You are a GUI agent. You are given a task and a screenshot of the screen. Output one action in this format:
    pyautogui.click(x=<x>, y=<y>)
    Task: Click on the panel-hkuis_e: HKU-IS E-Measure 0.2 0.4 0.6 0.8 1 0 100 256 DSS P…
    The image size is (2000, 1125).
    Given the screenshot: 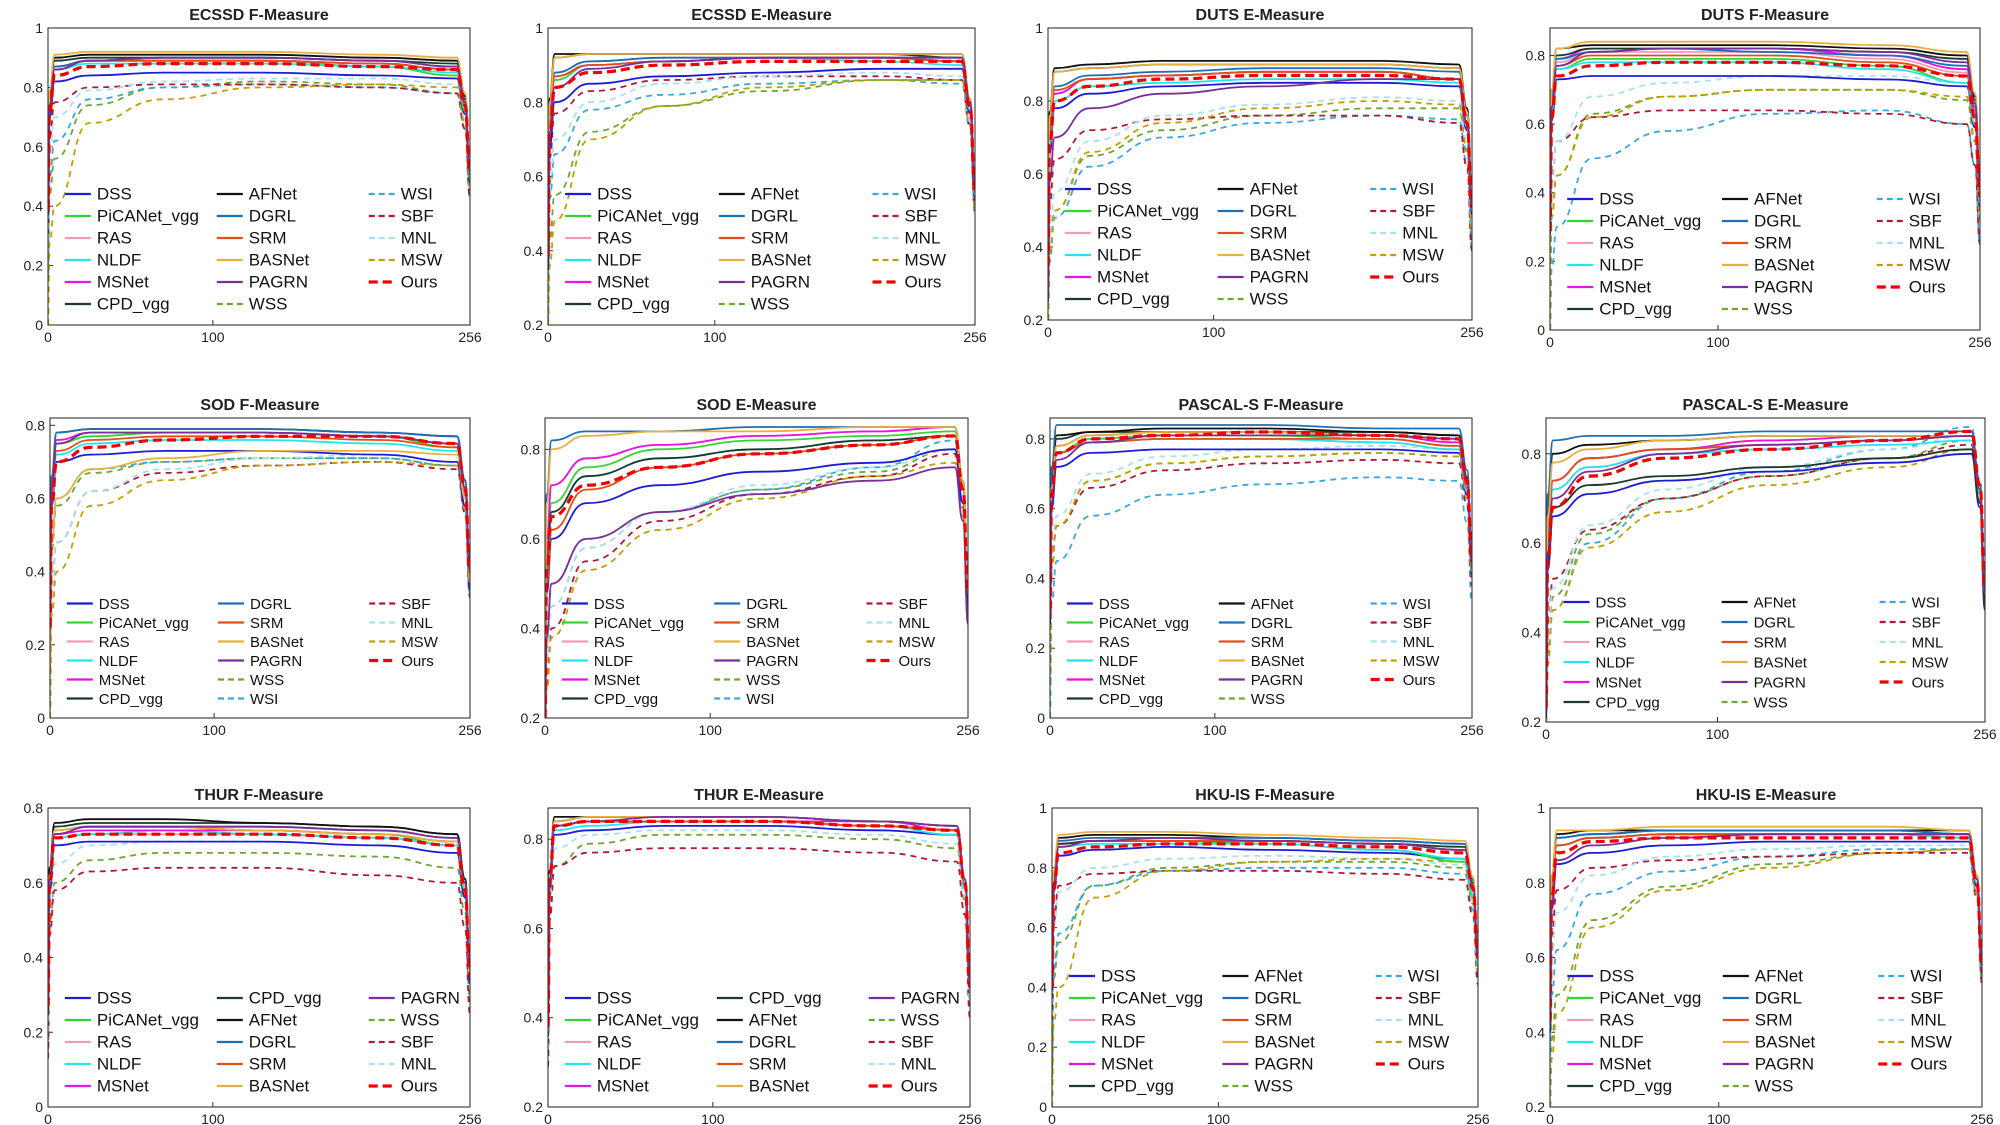 What is the action you would take?
    pyautogui.click(x=1760, y=956)
    